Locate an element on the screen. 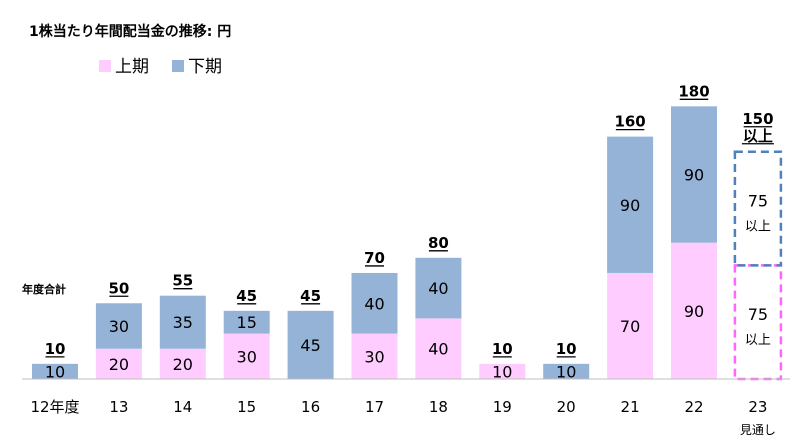 The height and width of the screenshot is (446, 800). total-row-label: 年度合計 is located at coordinates (44, 289).